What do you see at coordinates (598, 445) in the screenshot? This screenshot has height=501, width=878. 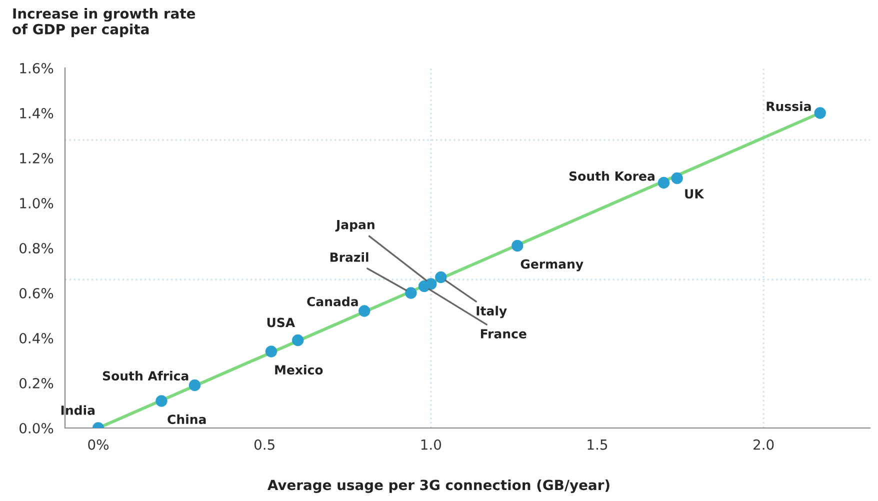 I see `x-tick-label: 1.5` at bounding box center [598, 445].